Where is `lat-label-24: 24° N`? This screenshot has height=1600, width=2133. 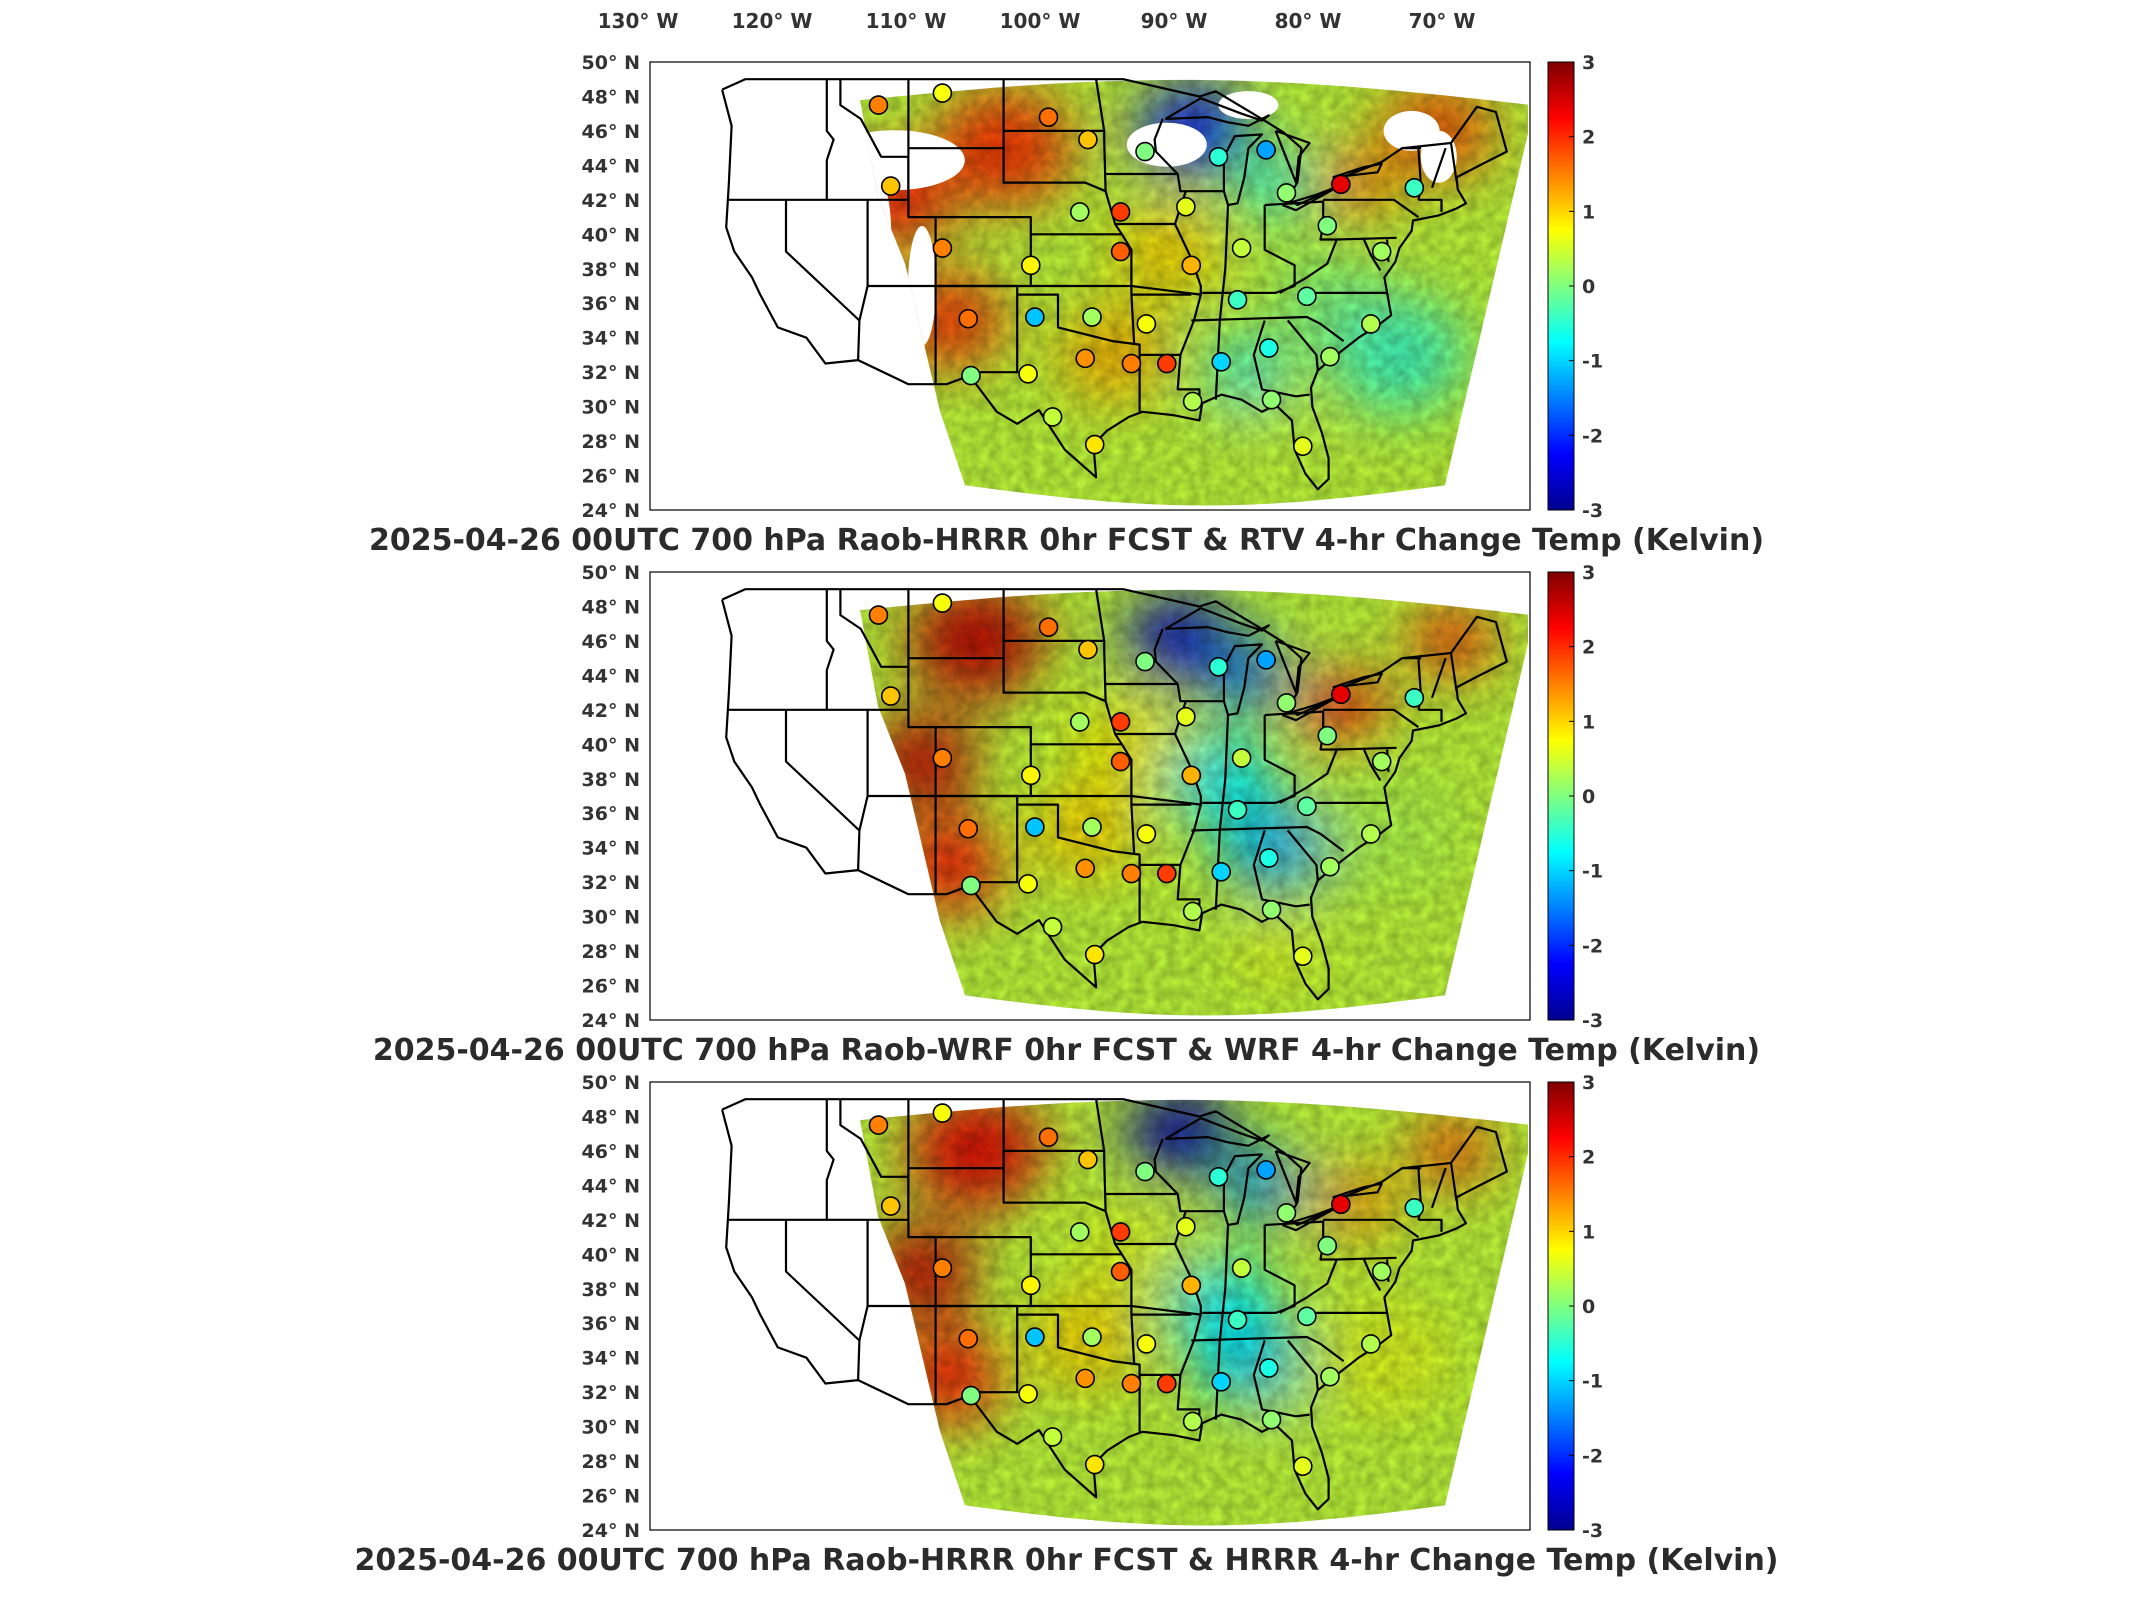
lat-label-24: 24° N is located at coordinates (611, 1531).